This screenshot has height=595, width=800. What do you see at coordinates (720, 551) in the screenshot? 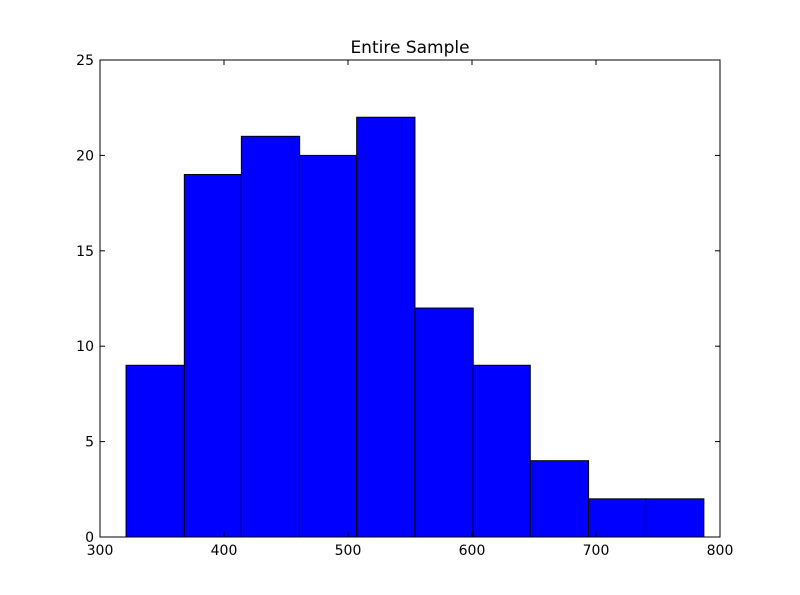
I see `x-tick-label-5: 800` at bounding box center [720, 551].